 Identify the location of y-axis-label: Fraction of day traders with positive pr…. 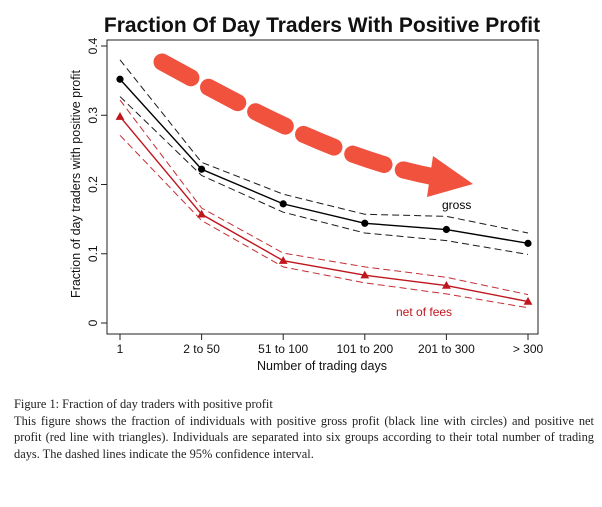
(76, 184).